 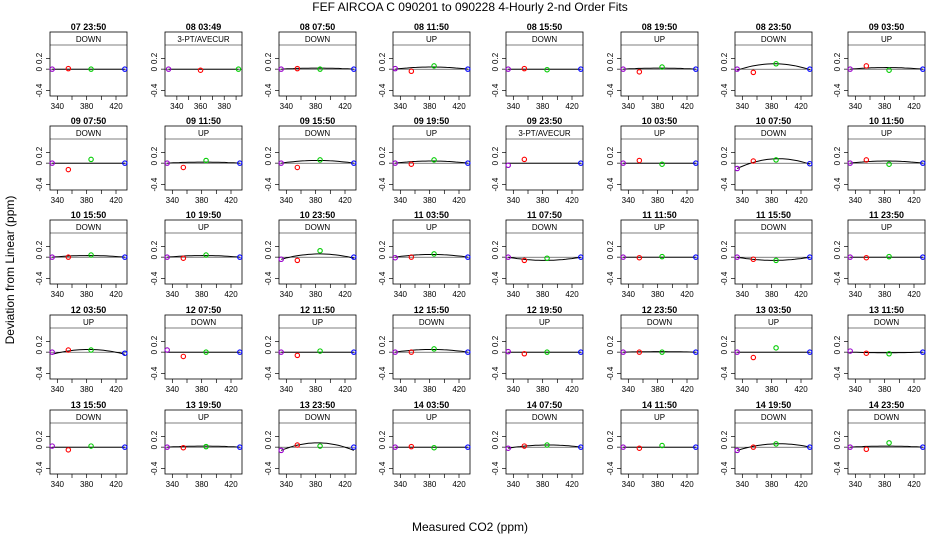 What do you see at coordinates (196, 254) in the screenshot?
I see `panel: 10 19:50 UP -0.4 0 0.2 340 380 420` at bounding box center [196, 254].